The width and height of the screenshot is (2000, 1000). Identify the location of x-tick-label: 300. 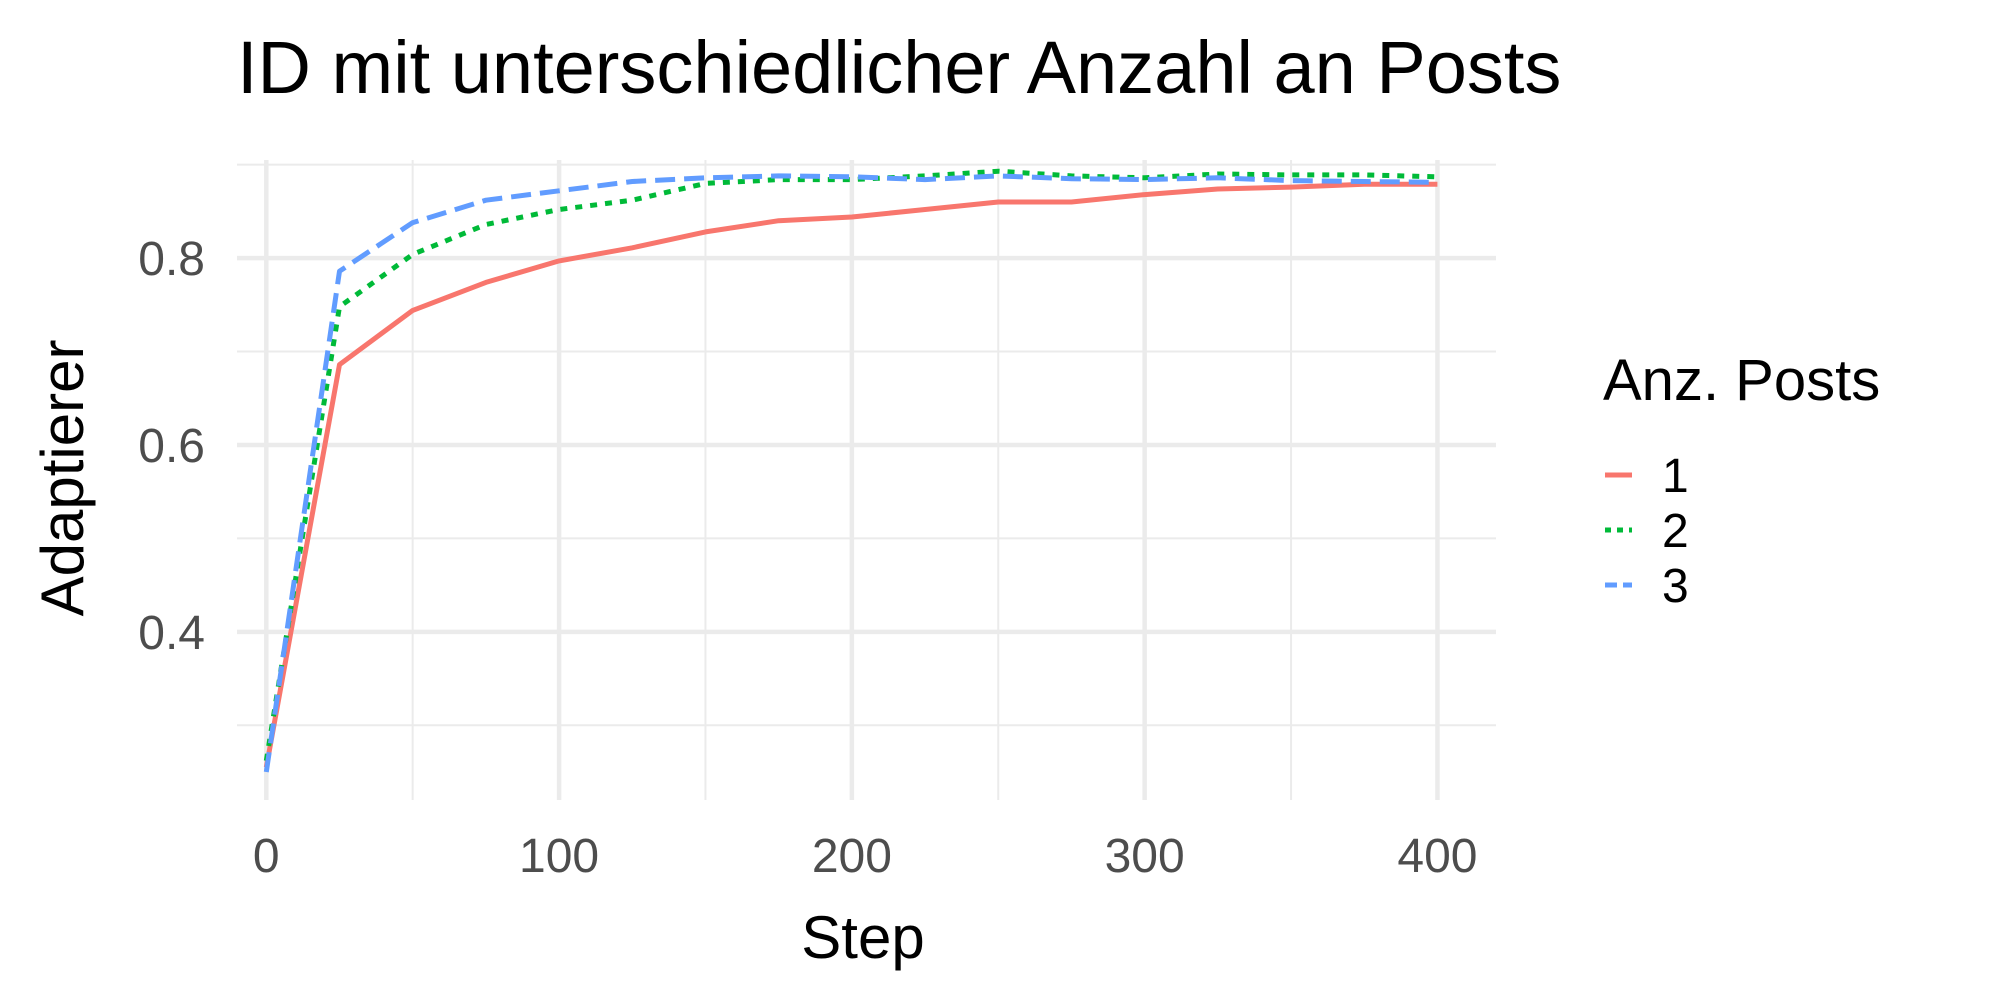
(1145, 856).